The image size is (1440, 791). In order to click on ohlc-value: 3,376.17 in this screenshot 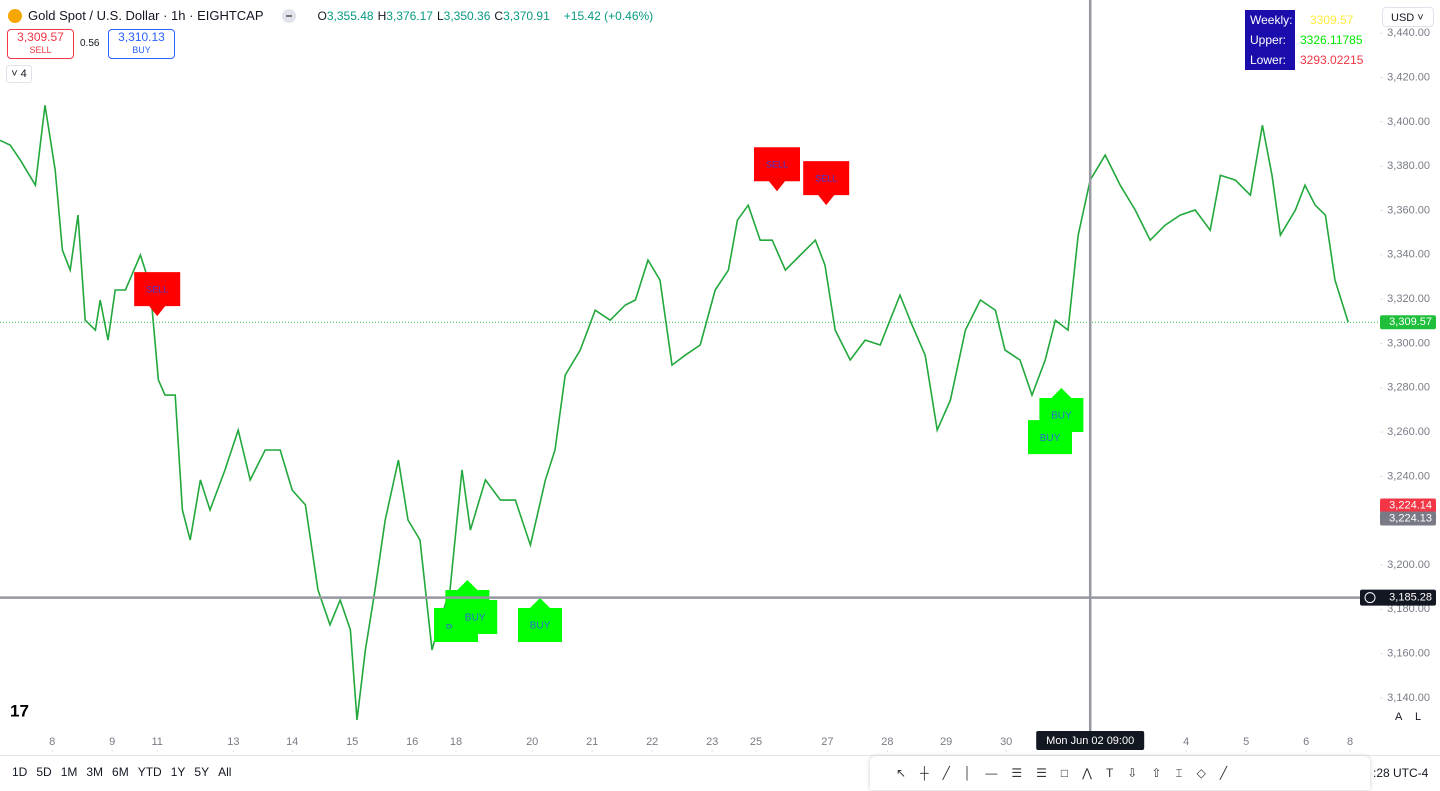, I will do `click(409, 15)`.